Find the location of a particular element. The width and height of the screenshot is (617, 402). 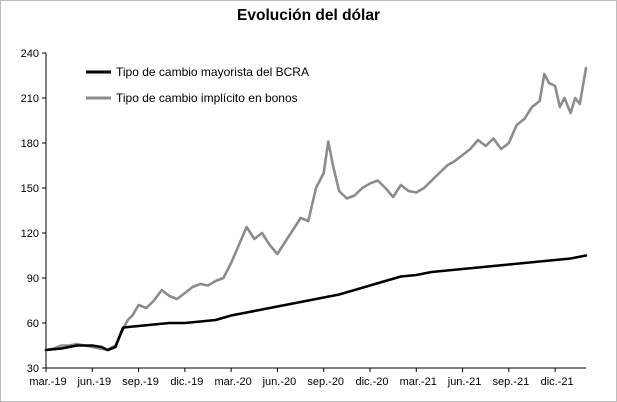

x-tick-label: mar.-19 is located at coordinates (47, 382).